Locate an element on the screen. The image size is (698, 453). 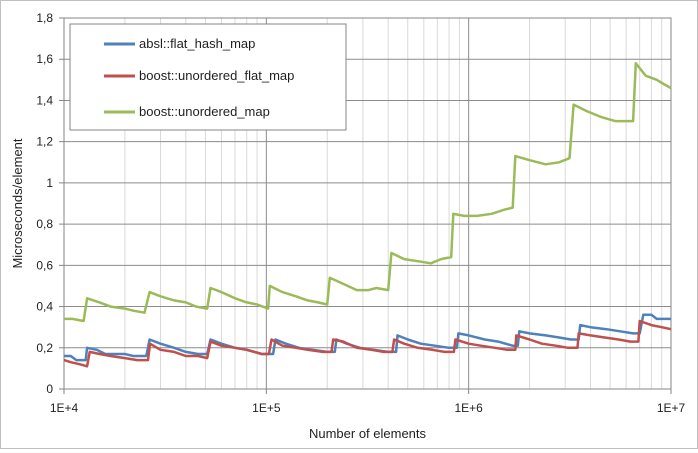
legend-item-boost-flat: boost::unordered_flat_map is located at coordinates (199, 75).